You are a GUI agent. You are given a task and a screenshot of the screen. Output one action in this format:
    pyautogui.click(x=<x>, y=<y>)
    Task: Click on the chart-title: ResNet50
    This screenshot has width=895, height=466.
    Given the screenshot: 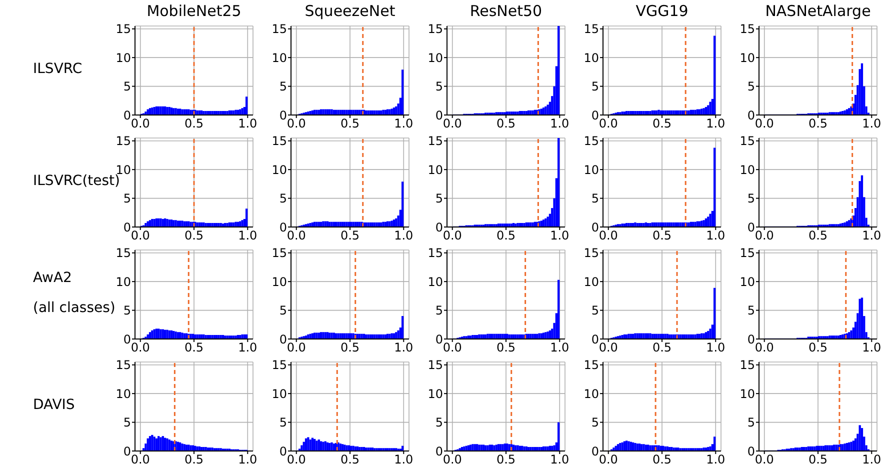 What is the action you would take?
    pyautogui.click(x=506, y=11)
    